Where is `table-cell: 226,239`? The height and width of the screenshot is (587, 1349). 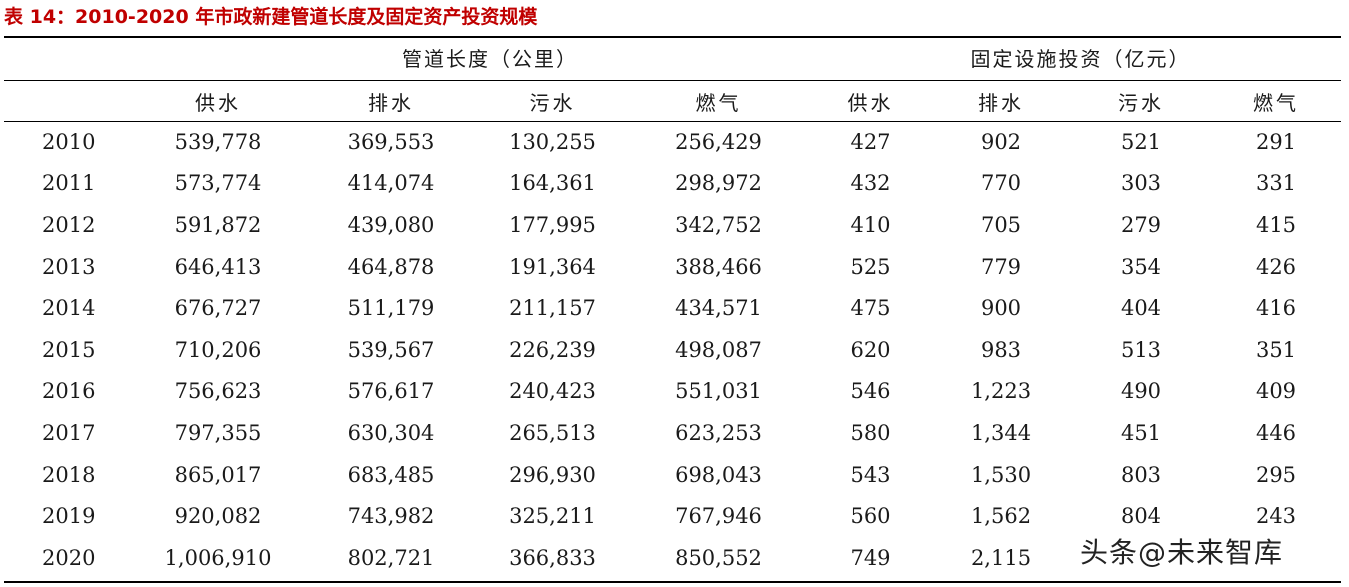 table-cell: 226,239 is located at coordinates (552, 349).